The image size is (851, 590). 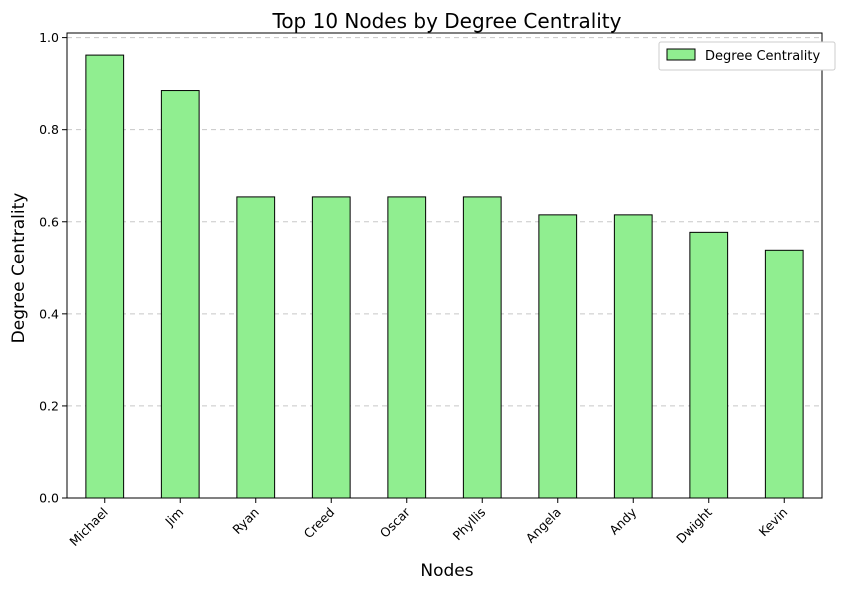 I want to click on bar-phyllis, so click(x=482, y=347).